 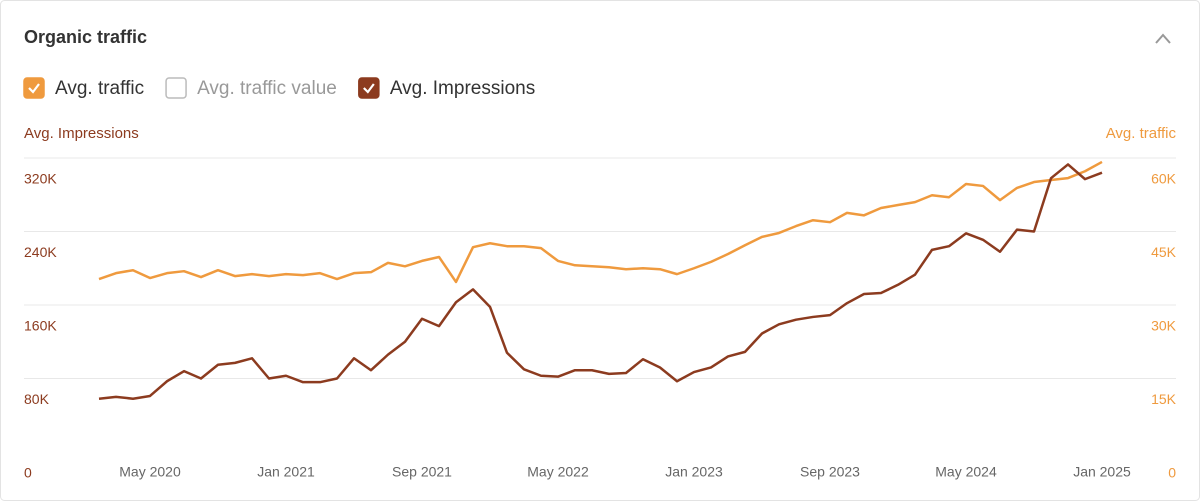 I want to click on x-tick-label: Jan 2021, so click(x=286, y=472).